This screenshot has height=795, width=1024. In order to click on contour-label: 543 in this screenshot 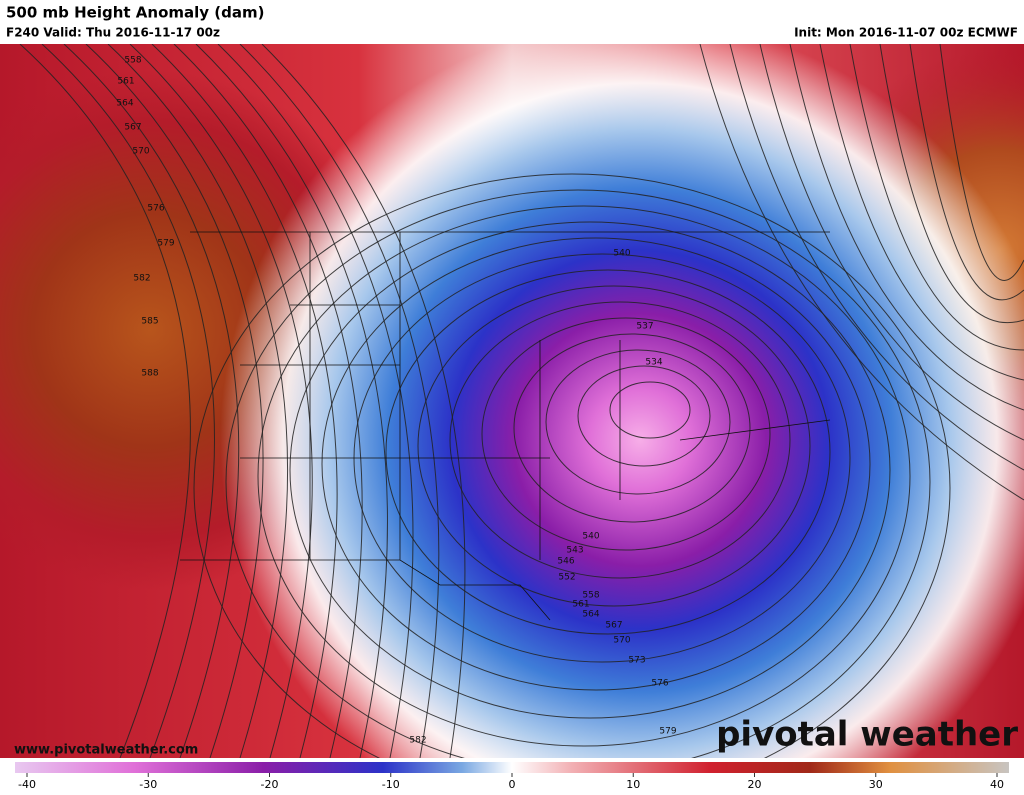, I will do `click(574, 551)`.